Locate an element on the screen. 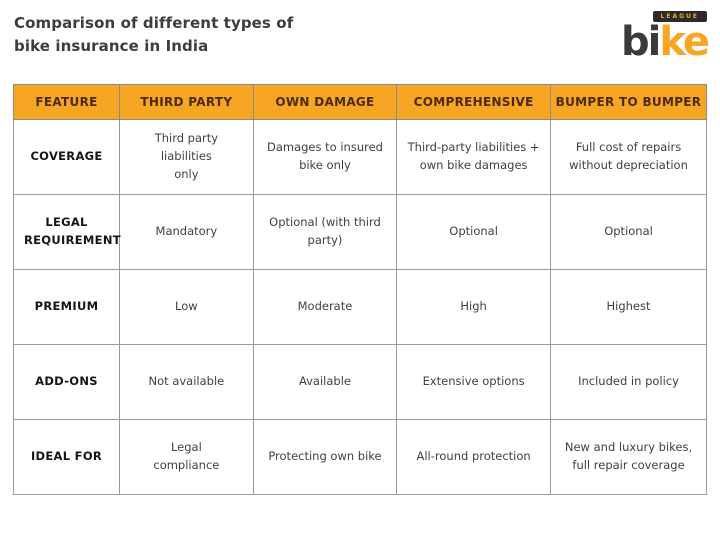  cell-coverage-third-party: Third party liabilities only is located at coordinates (186, 157).